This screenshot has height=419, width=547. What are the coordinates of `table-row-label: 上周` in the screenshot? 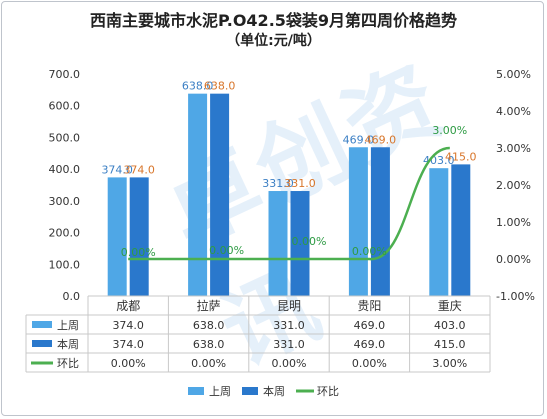 It's located at (68, 325).